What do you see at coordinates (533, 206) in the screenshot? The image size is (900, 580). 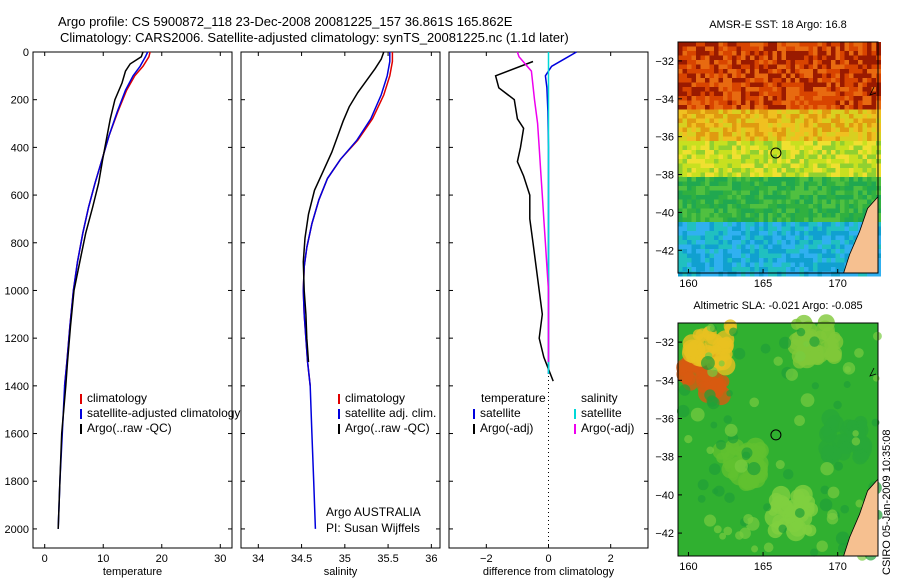 I see `series-line` at bounding box center [533, 206].